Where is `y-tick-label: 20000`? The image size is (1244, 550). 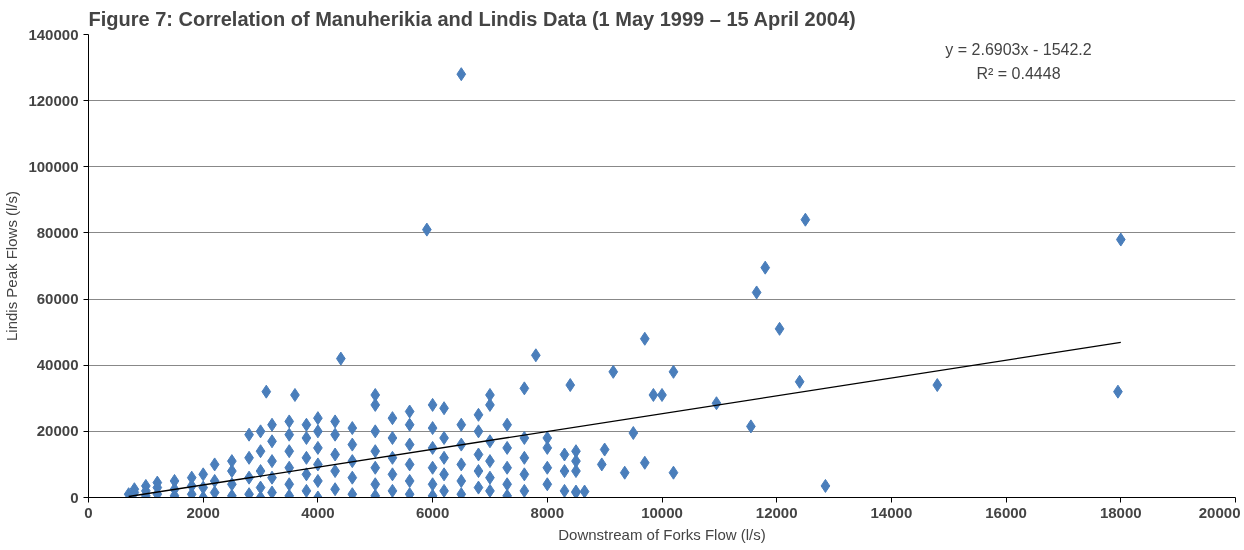
y-tick-label: 20000 is located at coordinates (57, 431).